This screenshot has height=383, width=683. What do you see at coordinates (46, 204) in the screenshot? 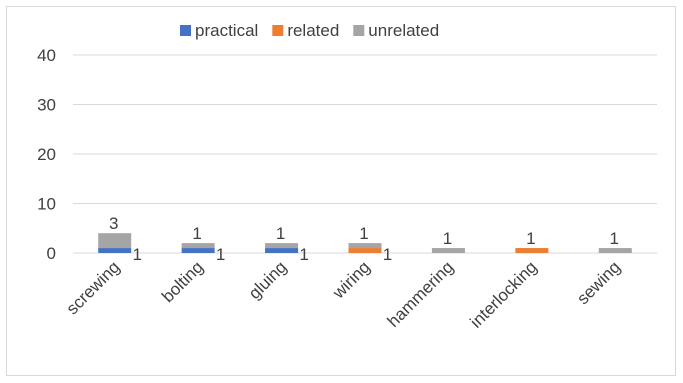
I see `y-tick-label: 10` at bounding box center [46, 204].